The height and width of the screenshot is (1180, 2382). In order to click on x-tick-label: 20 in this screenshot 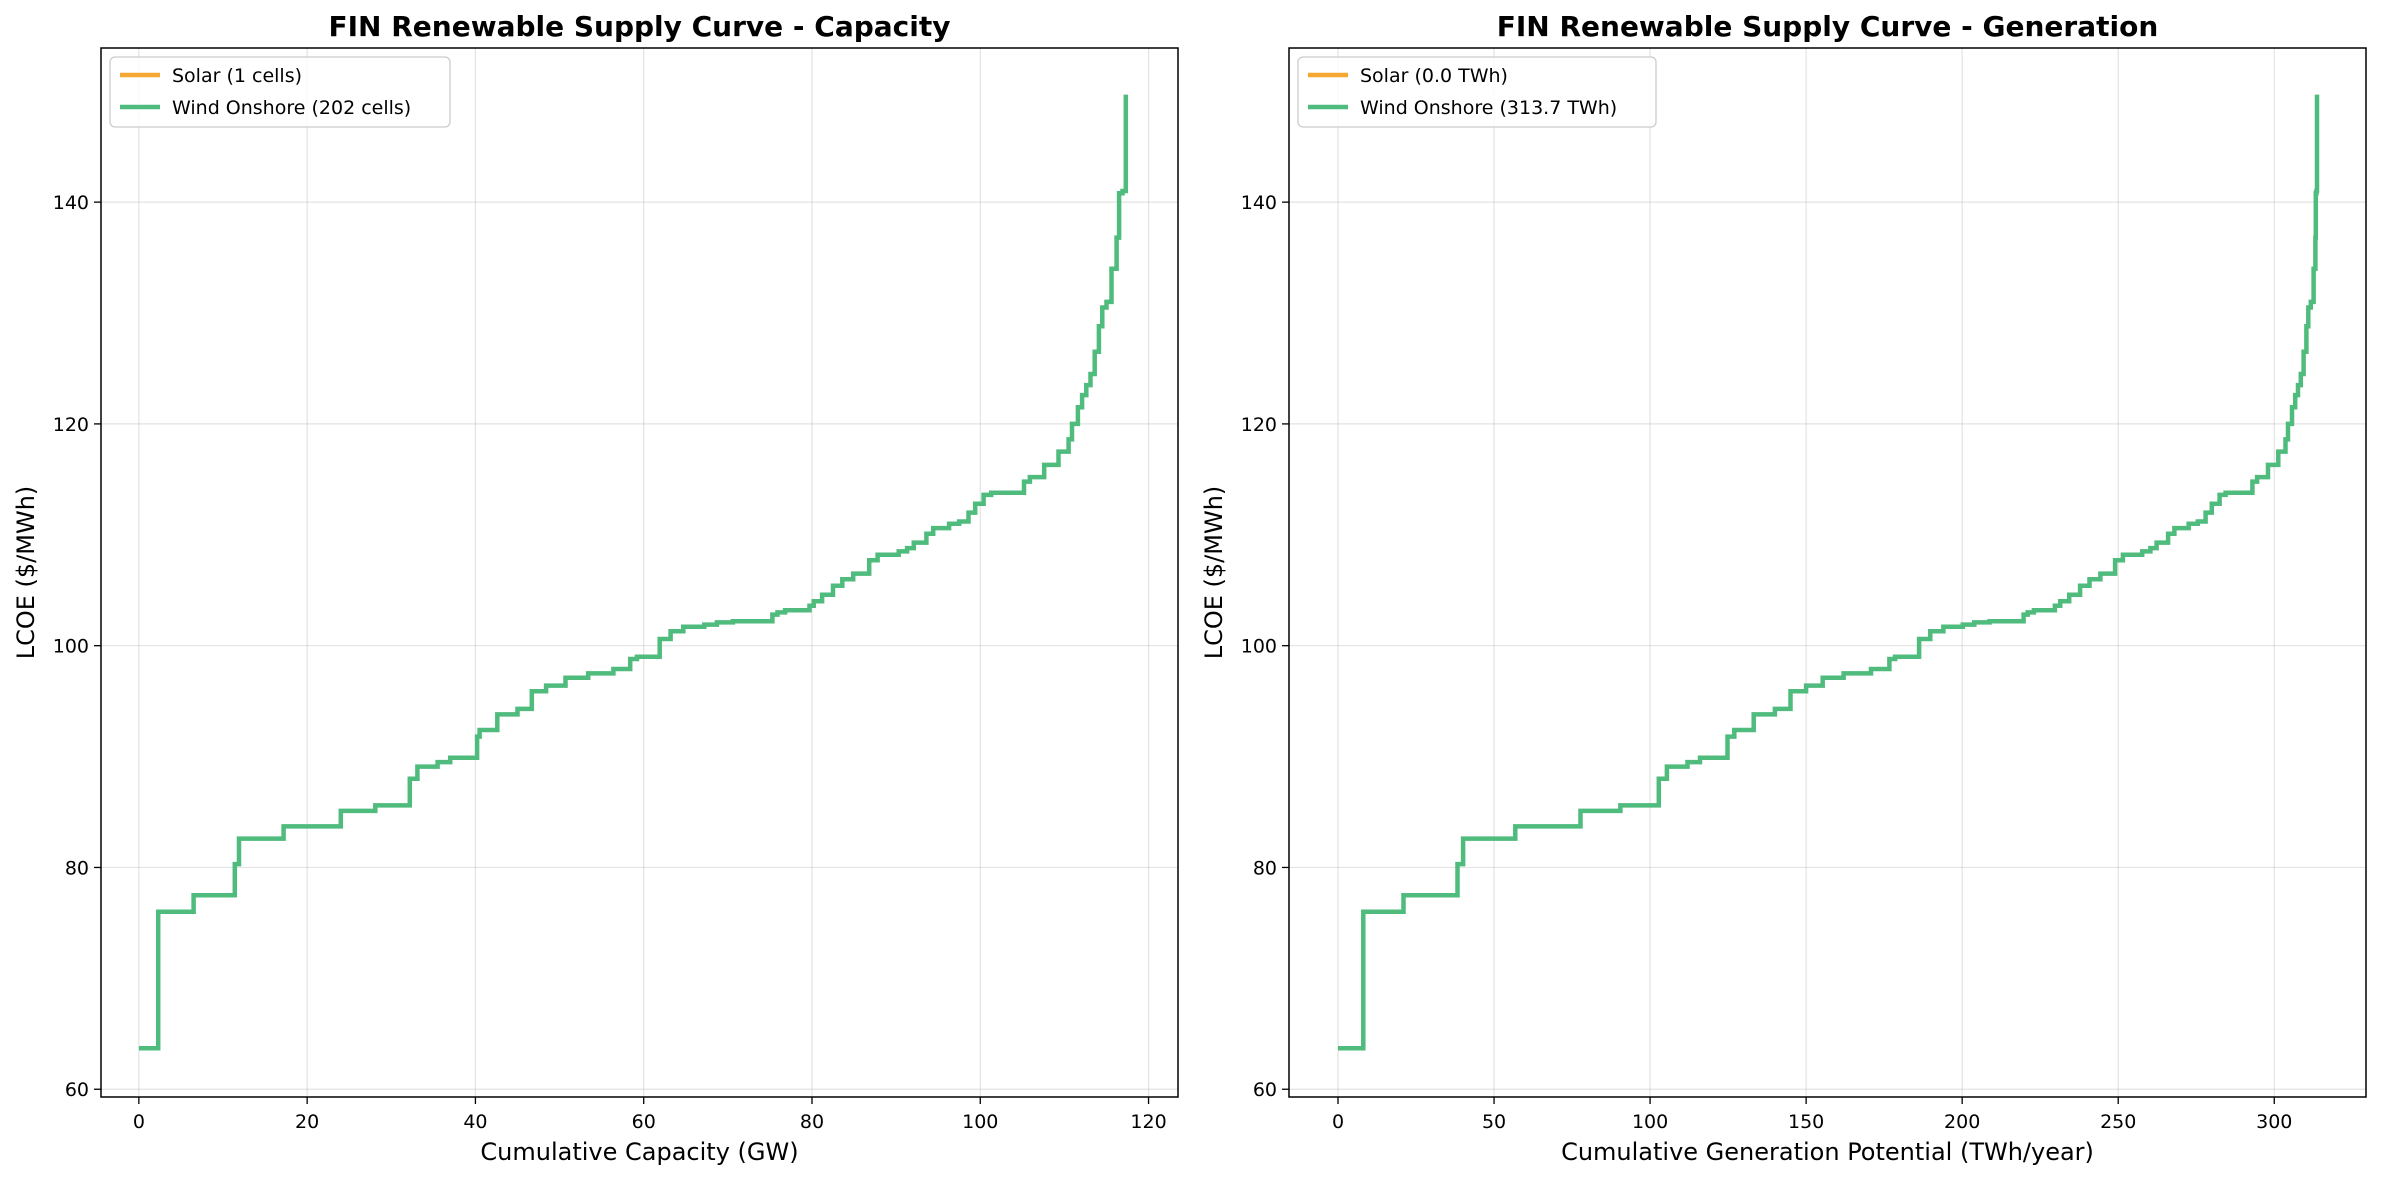, I will do `click(307, 1122)`.